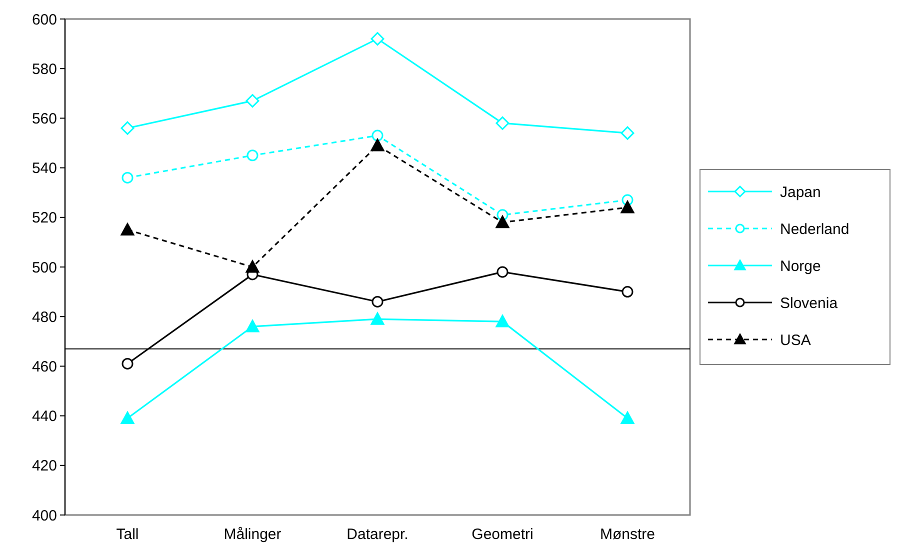 This screenshot has width=900, height=558. What do you see at coordinates (44, 218) in the screenshot?
I see `y-tick-label: 520` at bounding box center [44, 218].